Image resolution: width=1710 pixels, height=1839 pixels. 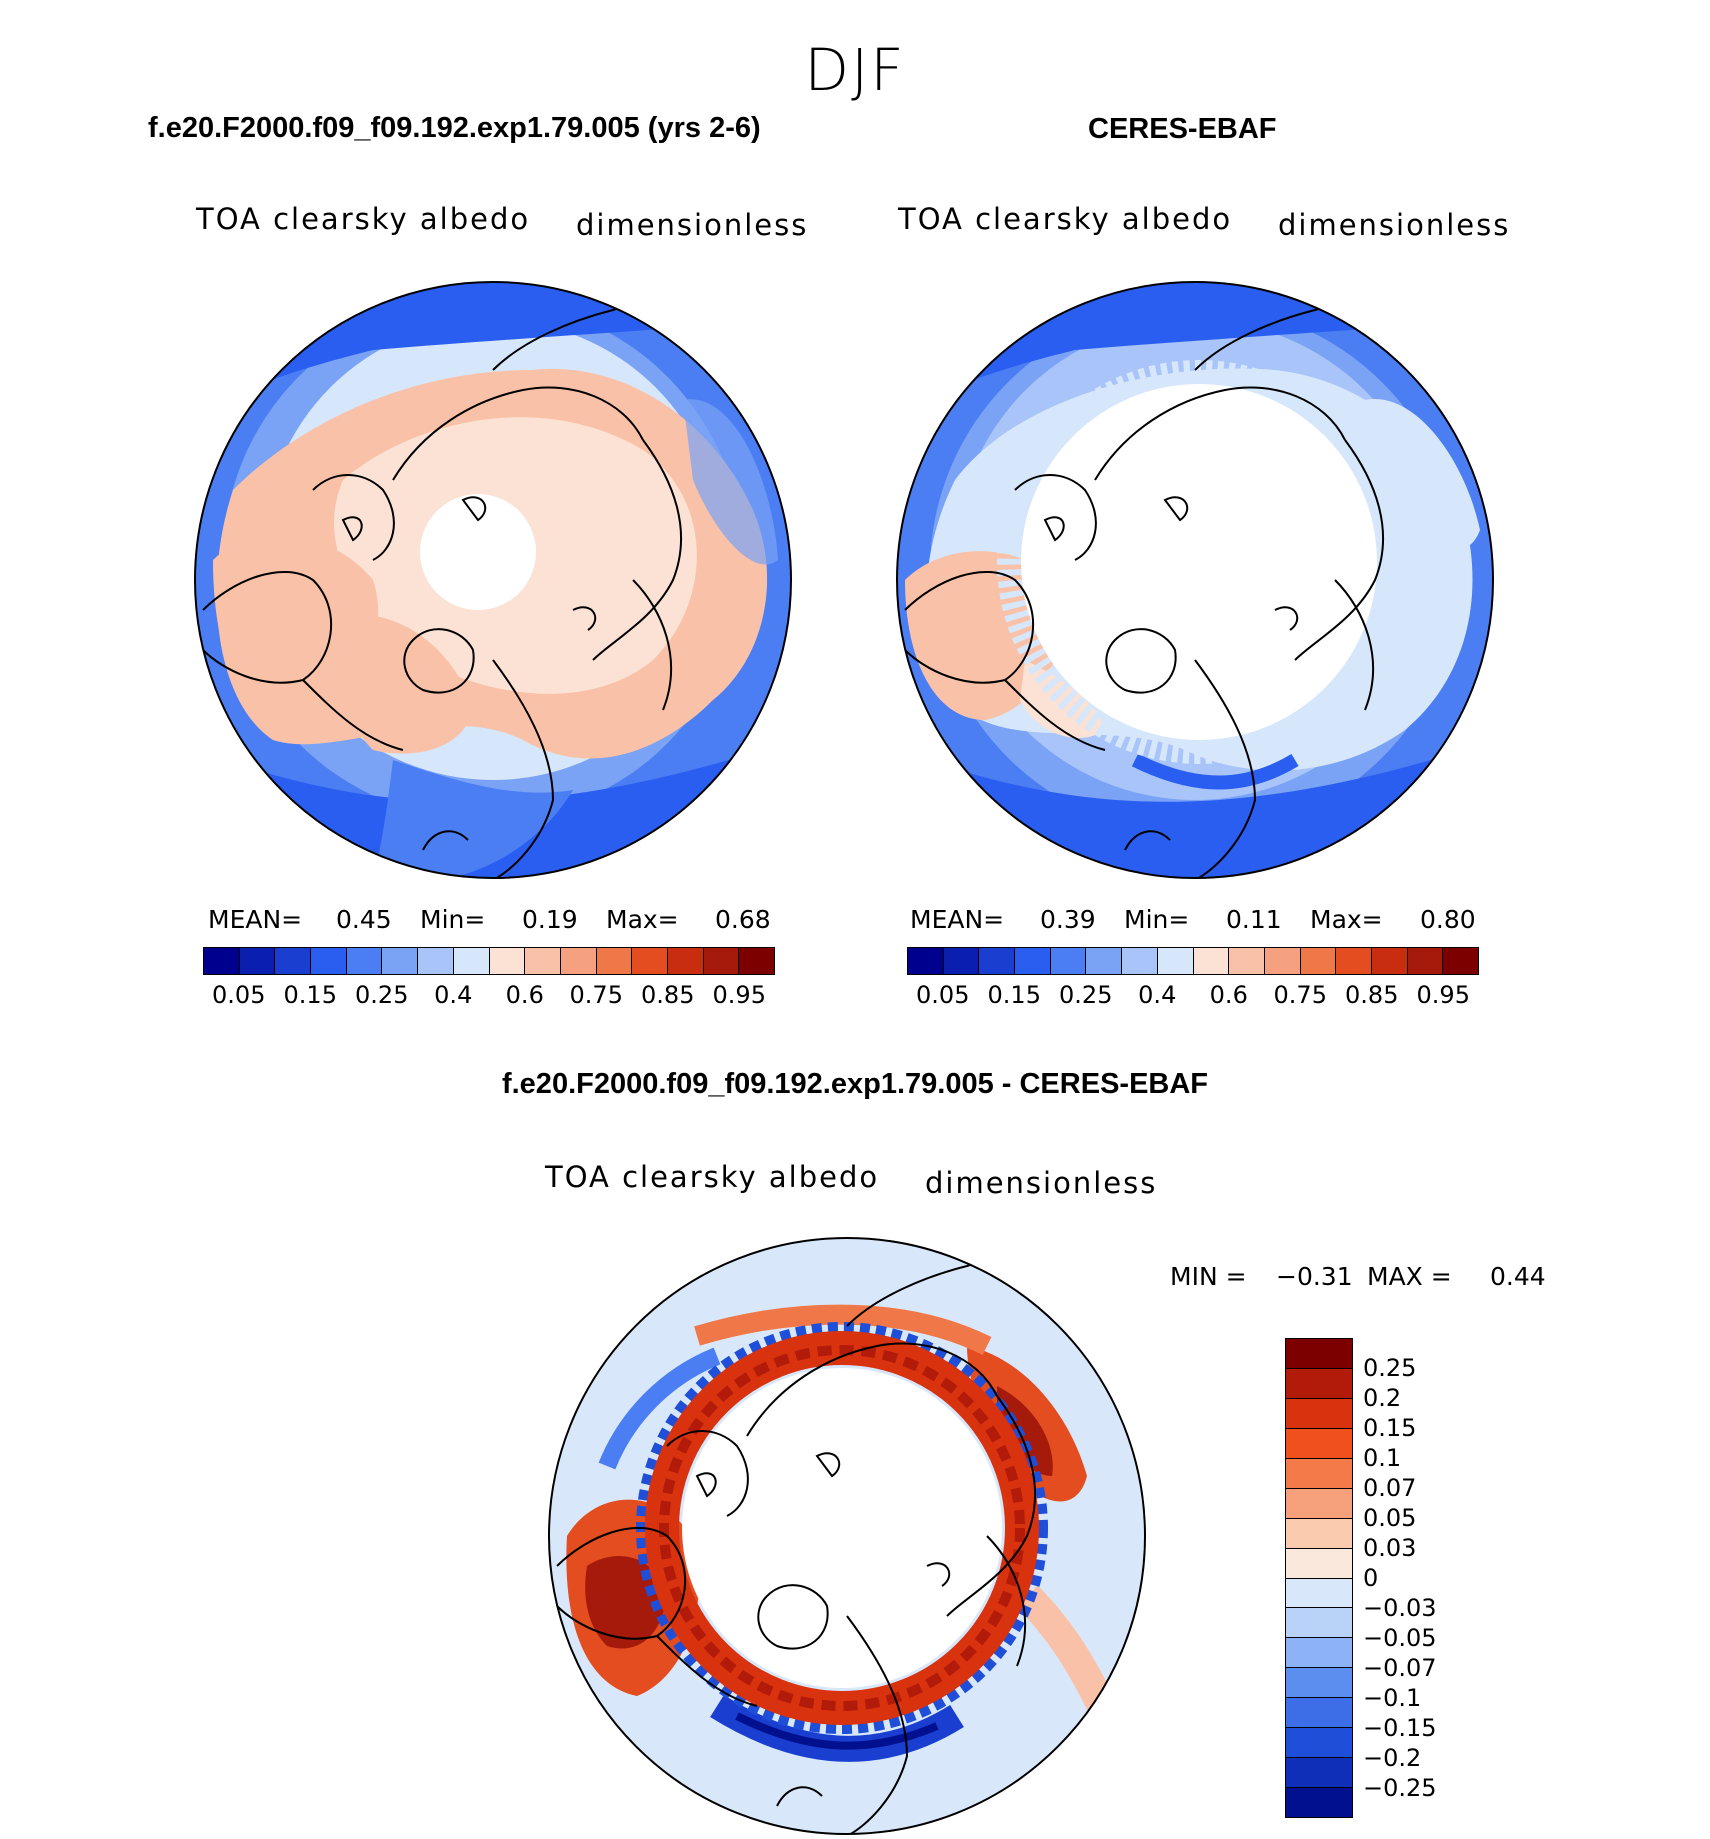 I want to click on model-polar-map, so click(x=493, y=580).